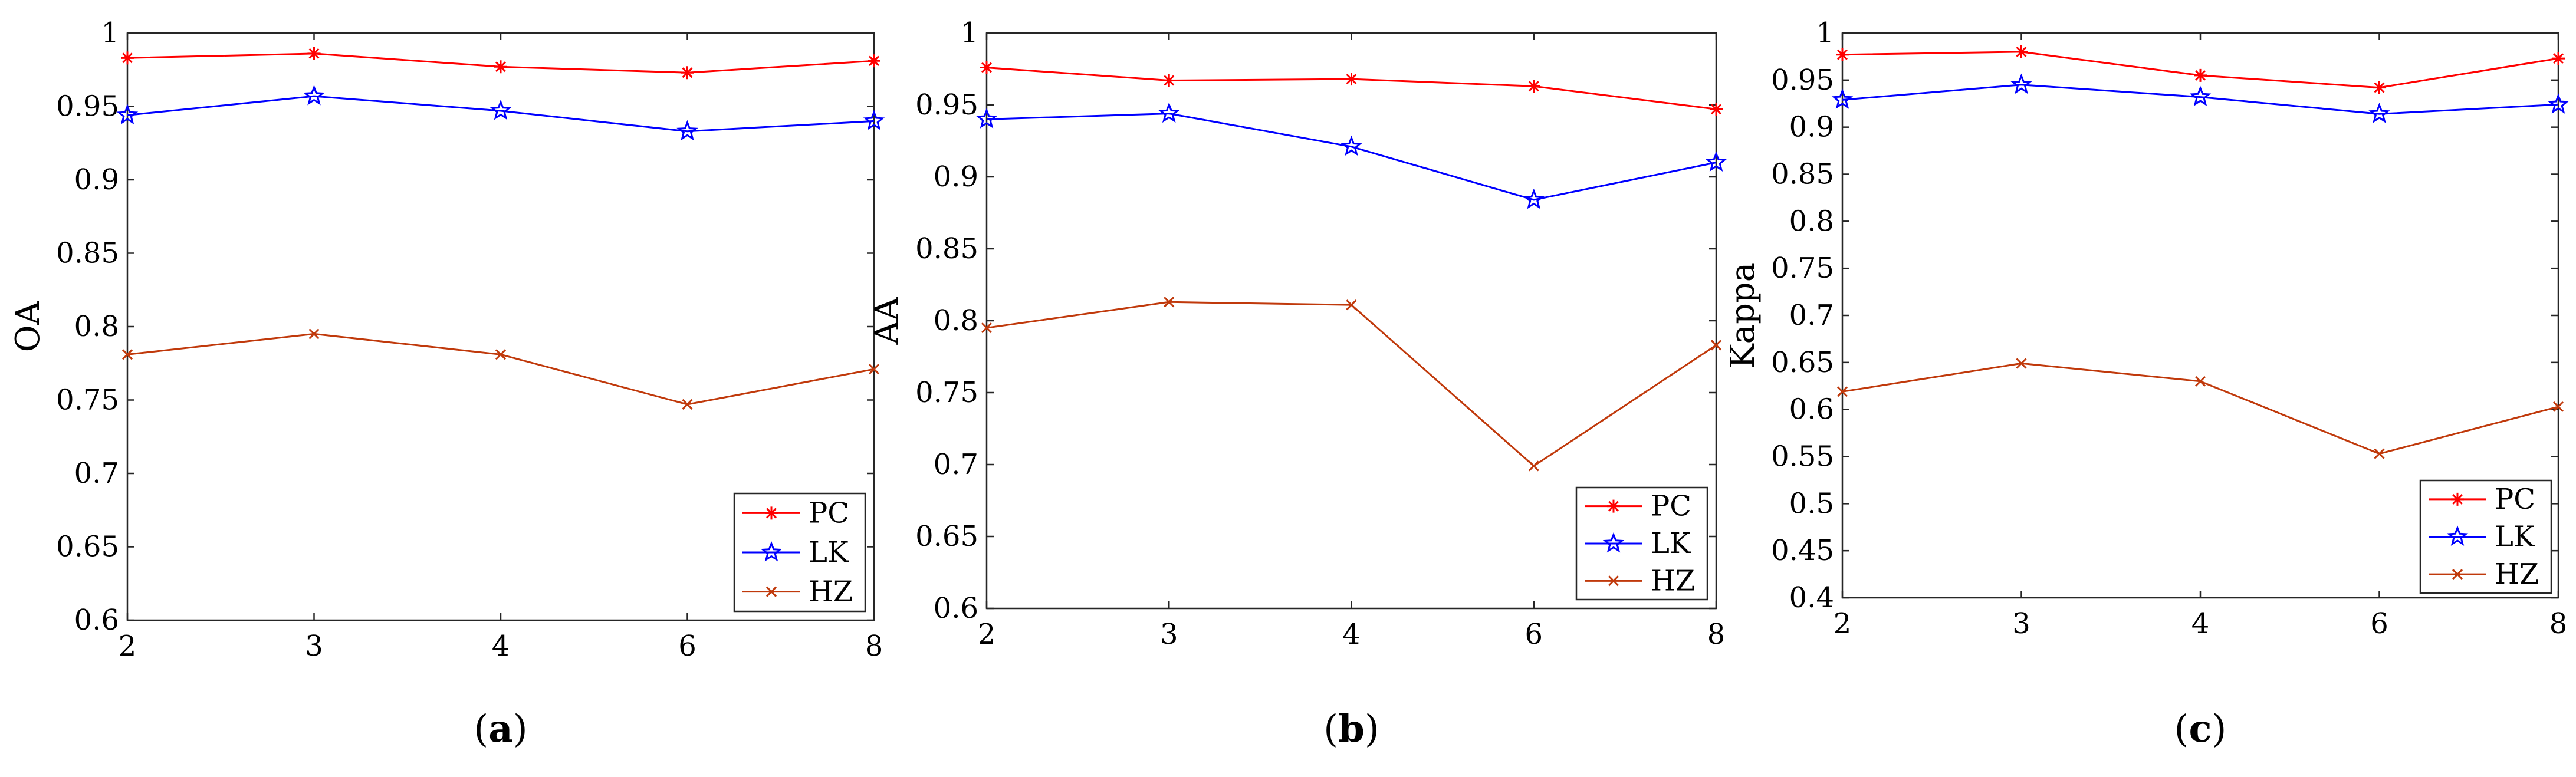 The image size is (2576, 777). I want to click on panel-label-letter: b, so click(1351, 729).